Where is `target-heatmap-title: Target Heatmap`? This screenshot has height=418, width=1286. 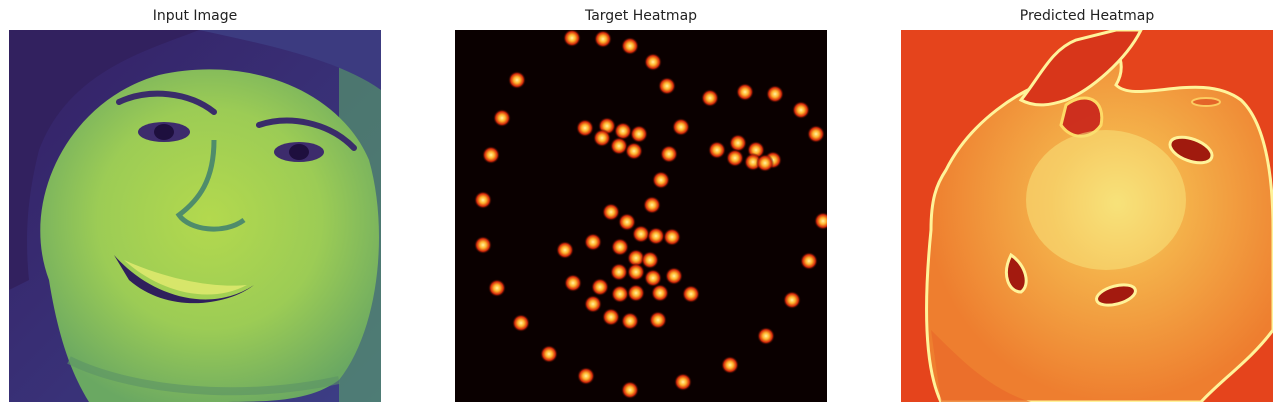 target-heatmap-title: Target Heatmap is located at coordinates (641, 16).